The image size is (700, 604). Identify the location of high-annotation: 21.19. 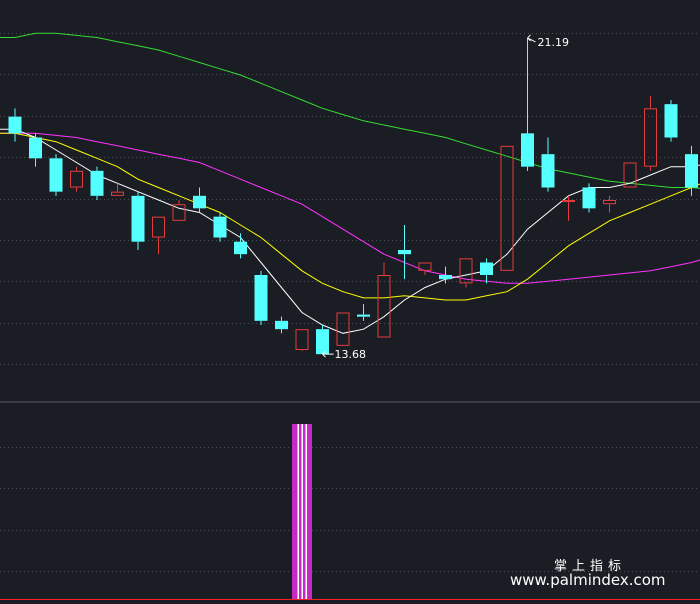
(548, 41).